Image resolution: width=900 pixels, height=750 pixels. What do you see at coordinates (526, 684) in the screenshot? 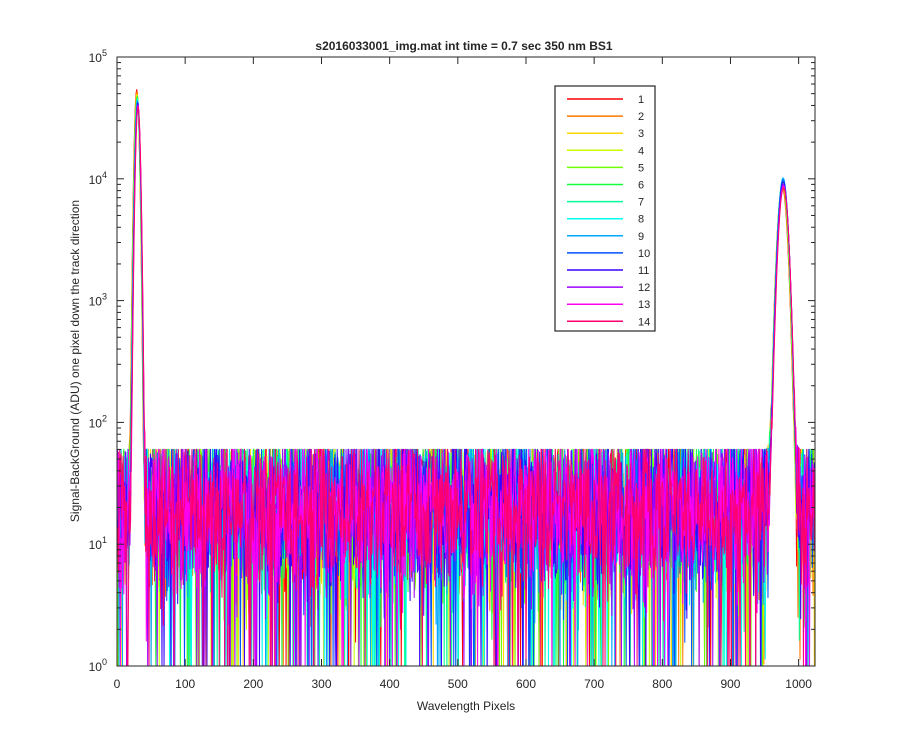
I see `x-tick-label: 600` at bounding box center [526, 684].